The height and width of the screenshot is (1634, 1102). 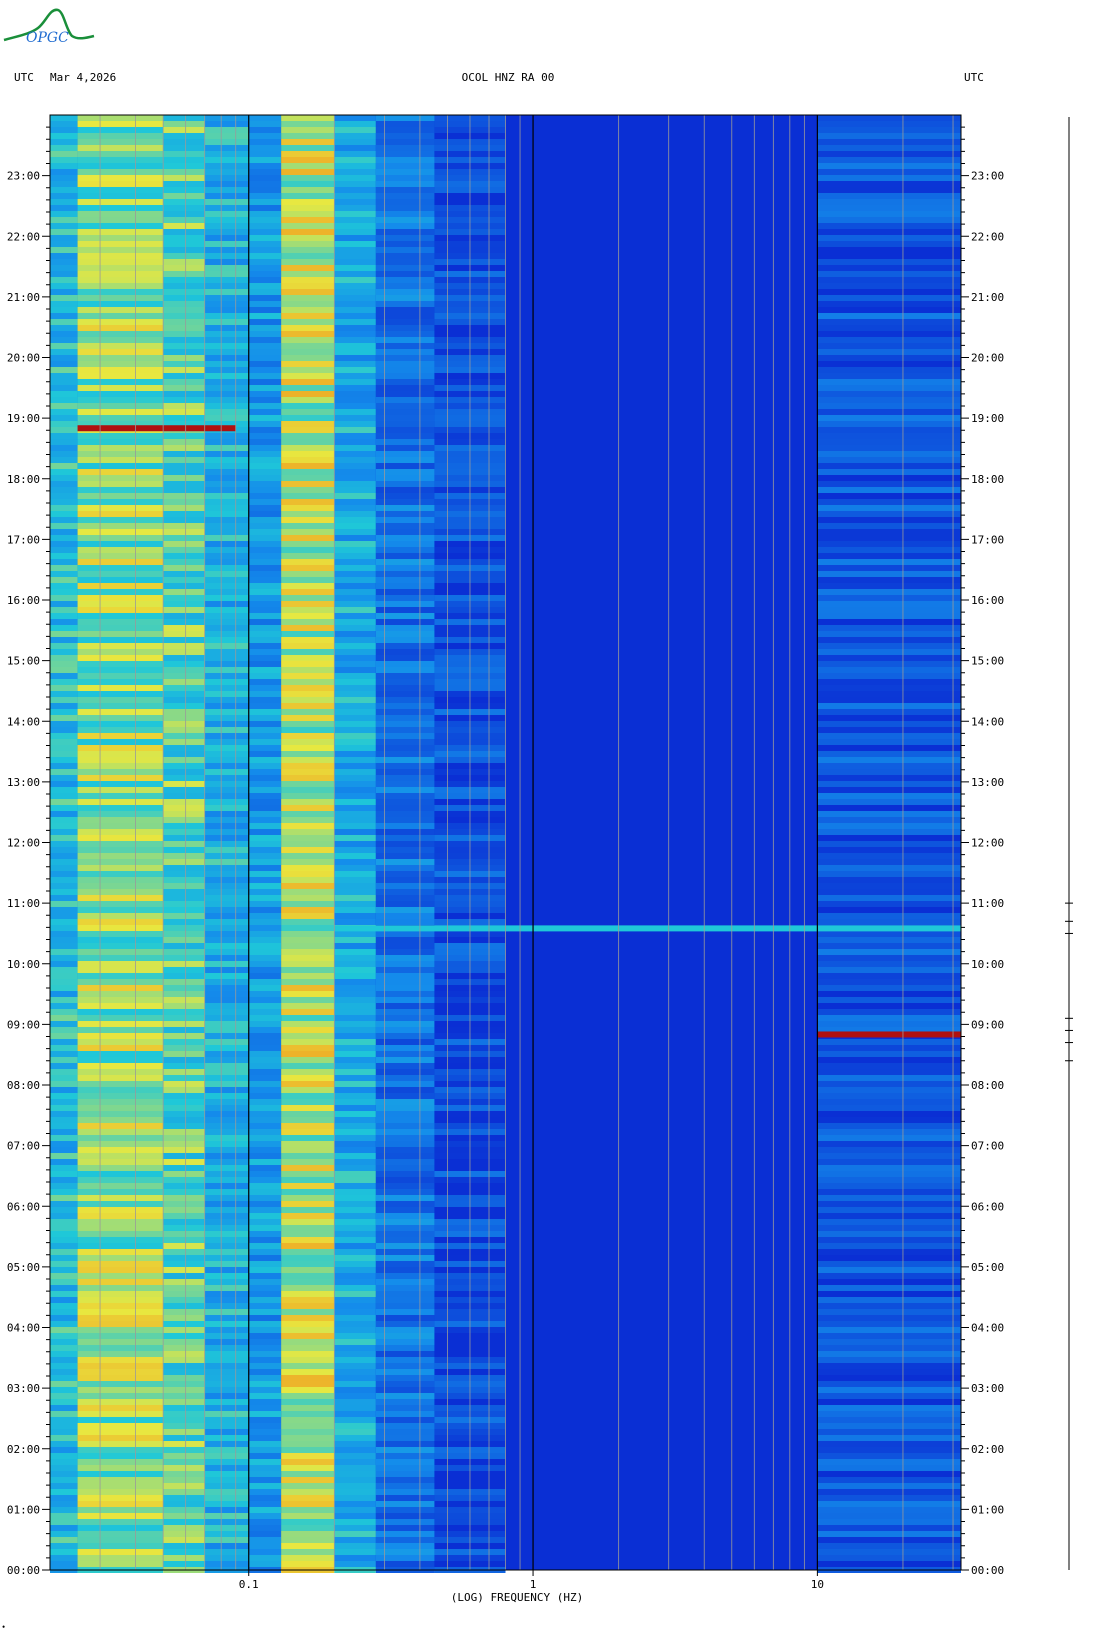 I want to click on y-tick-label-left: 07:00, so click(x=23, y=1146).